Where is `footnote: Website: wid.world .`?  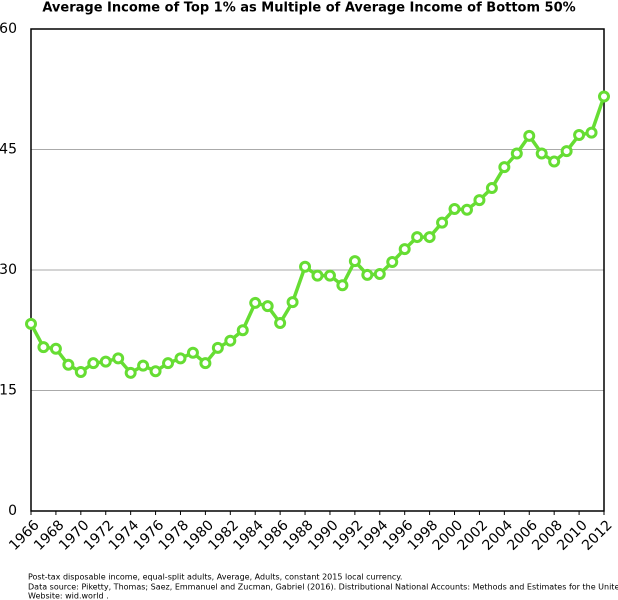 footnote: Website: wid.world . is located at coordinates (68, 596).